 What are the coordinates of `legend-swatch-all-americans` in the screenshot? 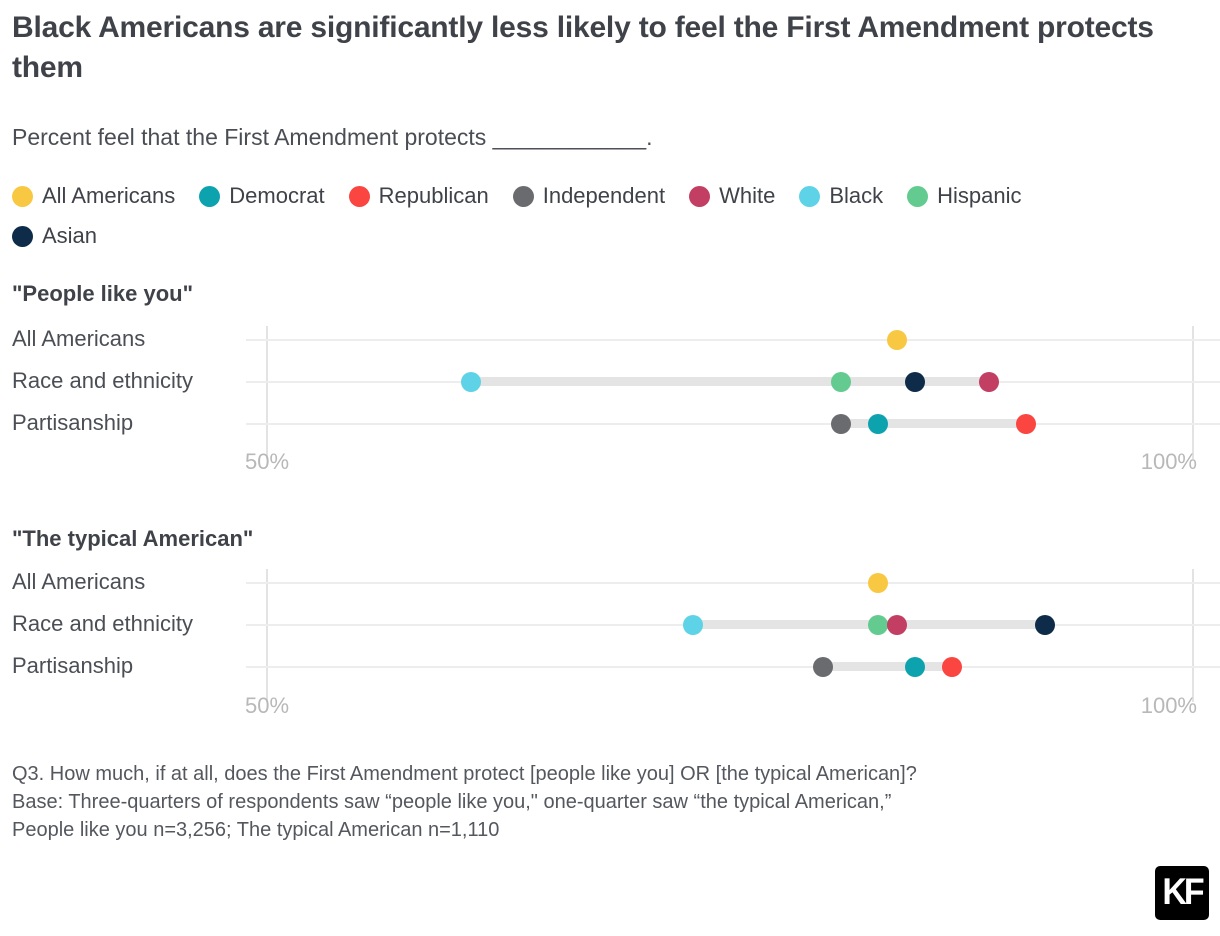 It's located at (22, 196).